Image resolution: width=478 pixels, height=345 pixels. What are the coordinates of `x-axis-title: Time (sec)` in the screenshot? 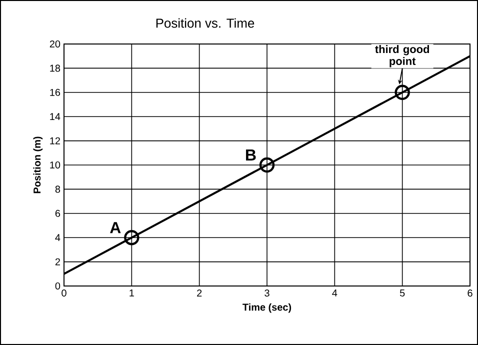 It's located at (267, 308).